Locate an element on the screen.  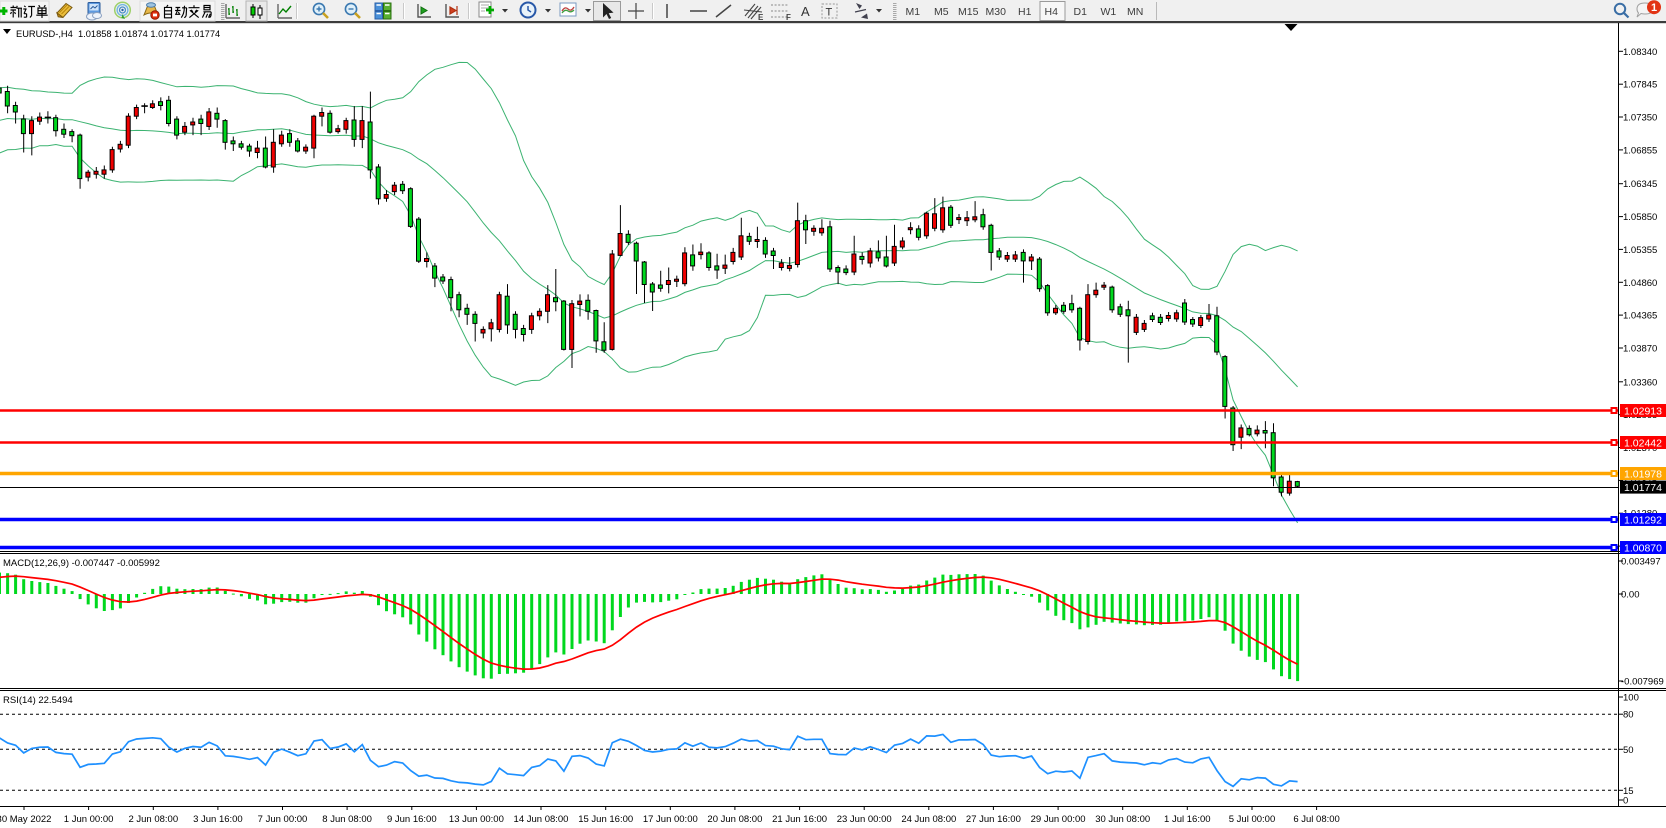
svg-text: 1.03360 is located at coordinates (1640, 382).